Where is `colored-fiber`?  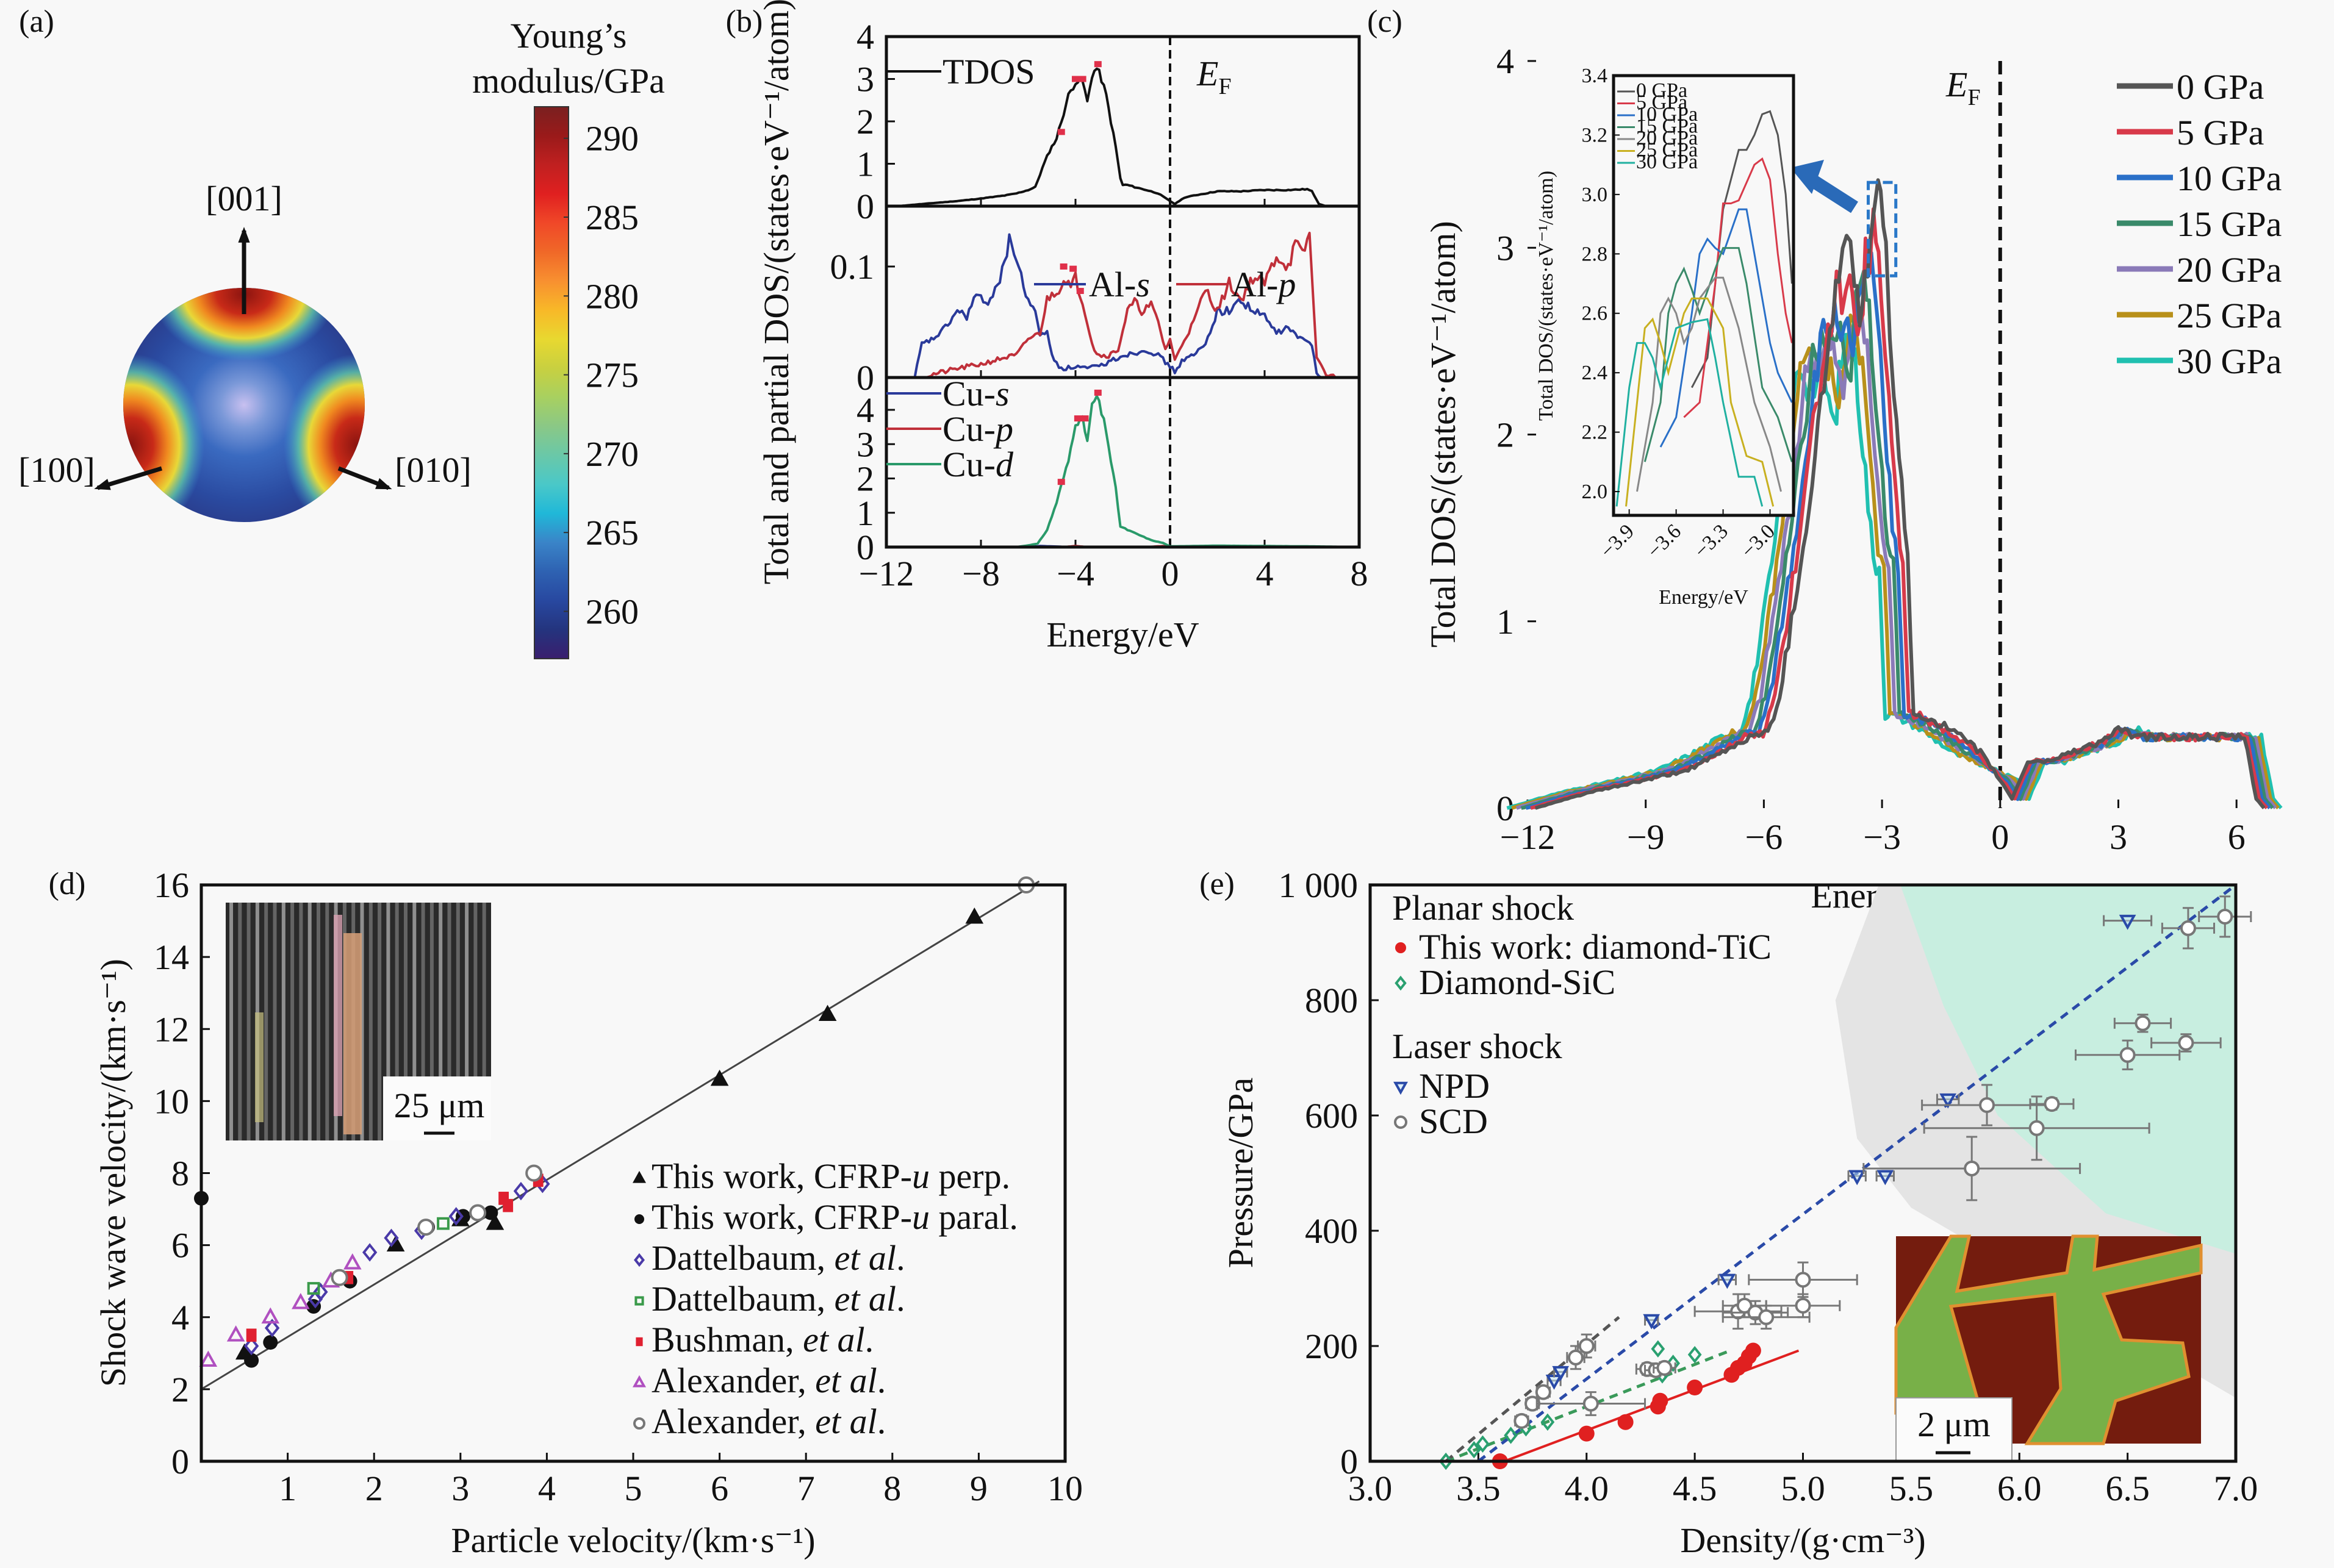
colored-fiber is located at coordinates (259, 1067).